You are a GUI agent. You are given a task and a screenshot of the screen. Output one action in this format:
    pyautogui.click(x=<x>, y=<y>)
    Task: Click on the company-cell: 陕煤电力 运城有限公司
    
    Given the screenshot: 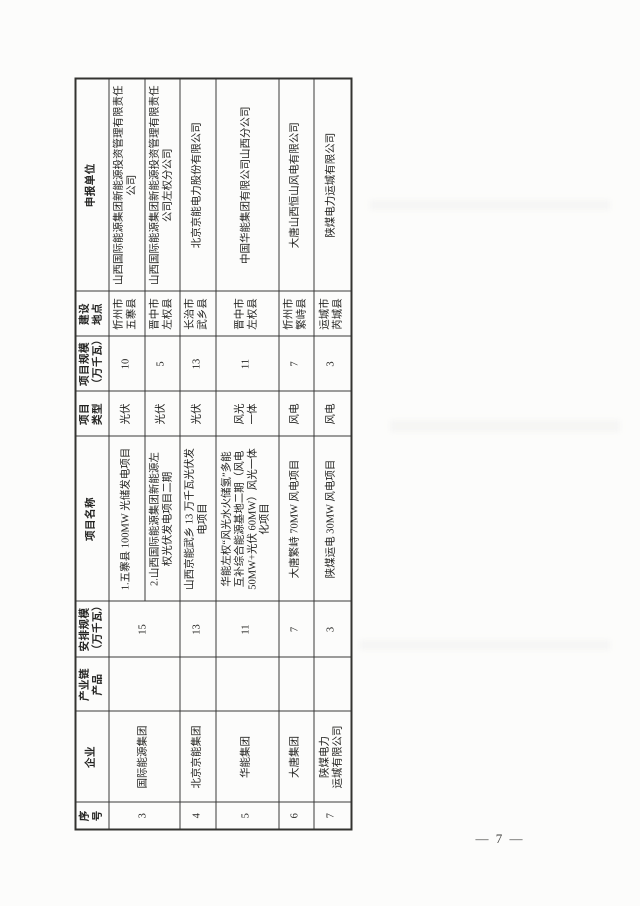 What is the action you would take?
    pyautogui.click(x=332, y=757)
    